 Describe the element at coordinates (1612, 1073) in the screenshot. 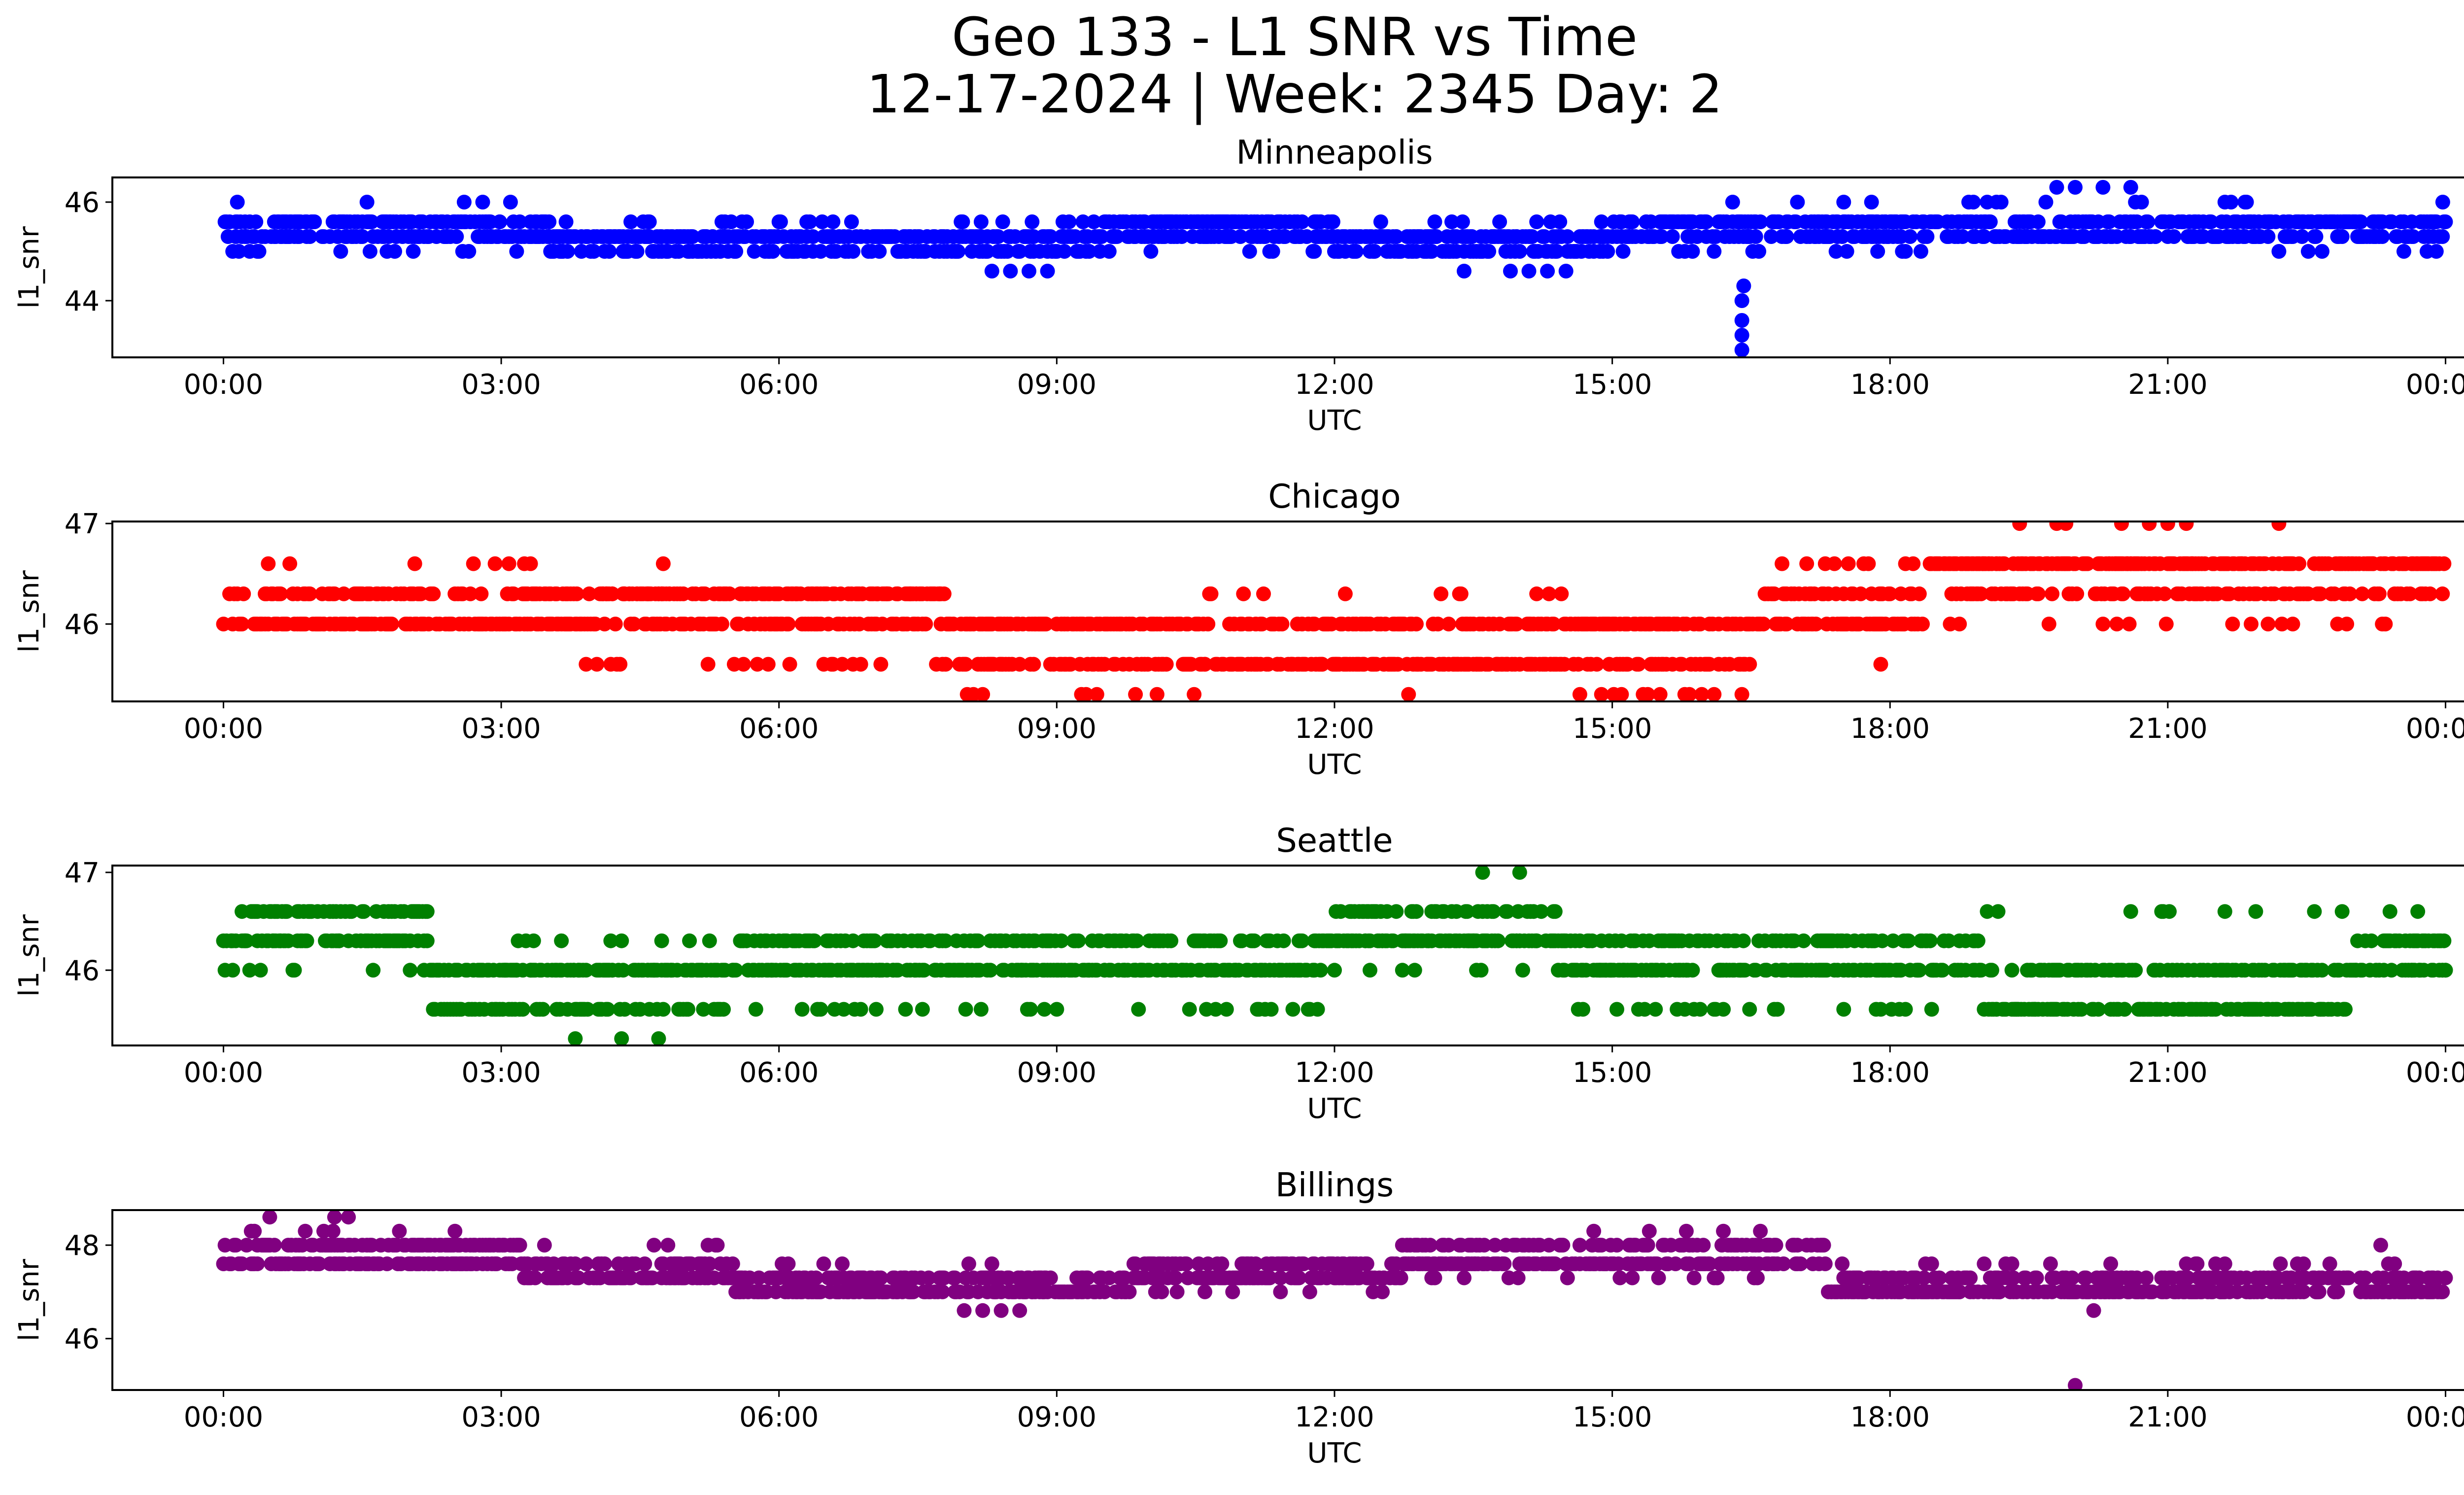

I see `x-tick-label: 15:00` at that location.